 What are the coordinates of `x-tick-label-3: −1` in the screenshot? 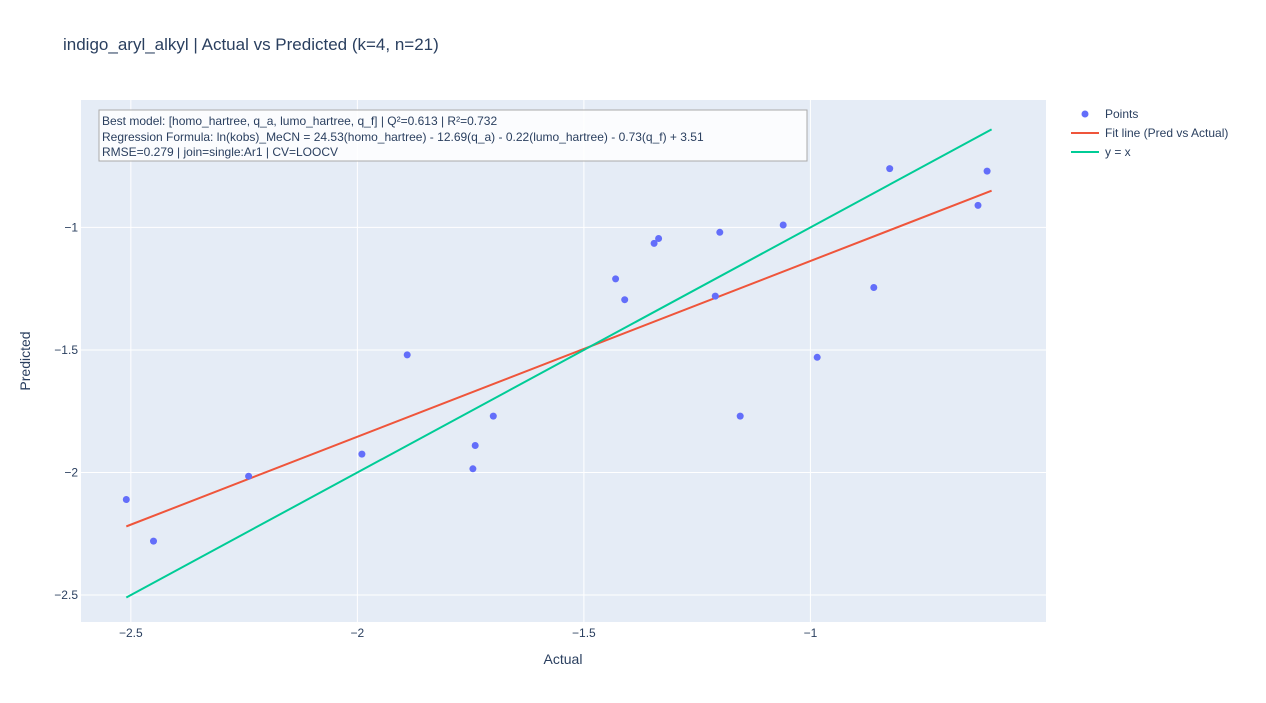 It's located at (811, 633).